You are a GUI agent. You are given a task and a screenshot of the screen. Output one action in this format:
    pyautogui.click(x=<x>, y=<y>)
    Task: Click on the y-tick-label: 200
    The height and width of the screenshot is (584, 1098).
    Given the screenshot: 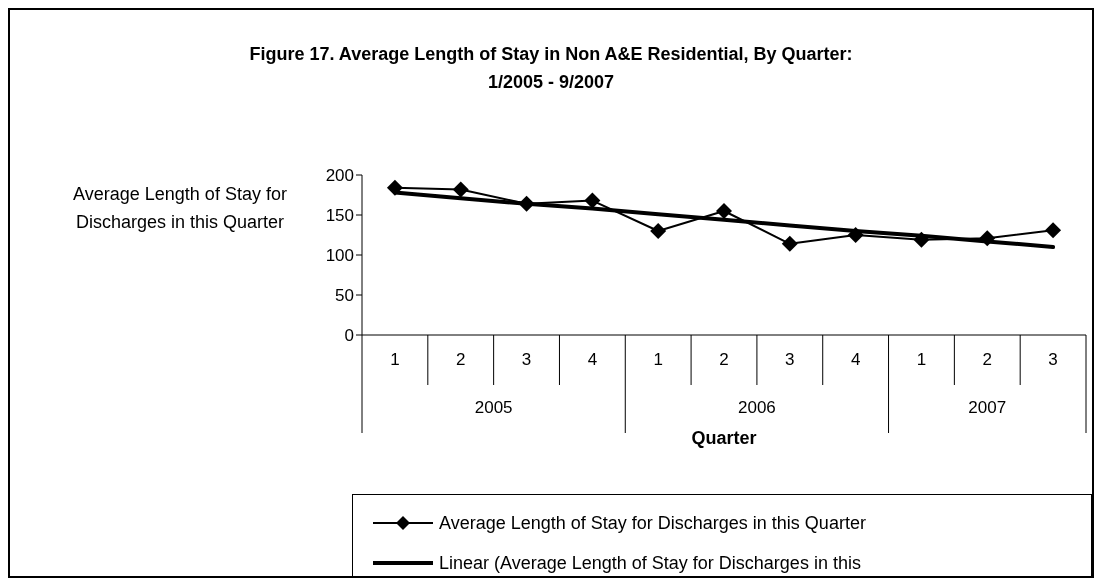 What is the action you would take?
    pyautogui.click(x=339, y=176)
    